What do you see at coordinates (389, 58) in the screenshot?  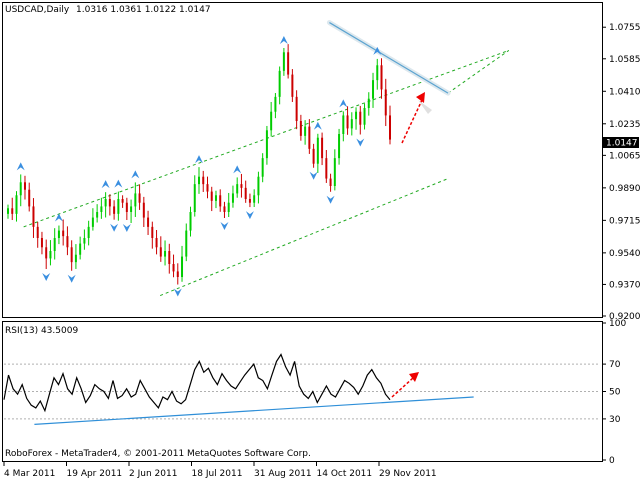 I see `resistance-line` at bounding box center [389, 58].